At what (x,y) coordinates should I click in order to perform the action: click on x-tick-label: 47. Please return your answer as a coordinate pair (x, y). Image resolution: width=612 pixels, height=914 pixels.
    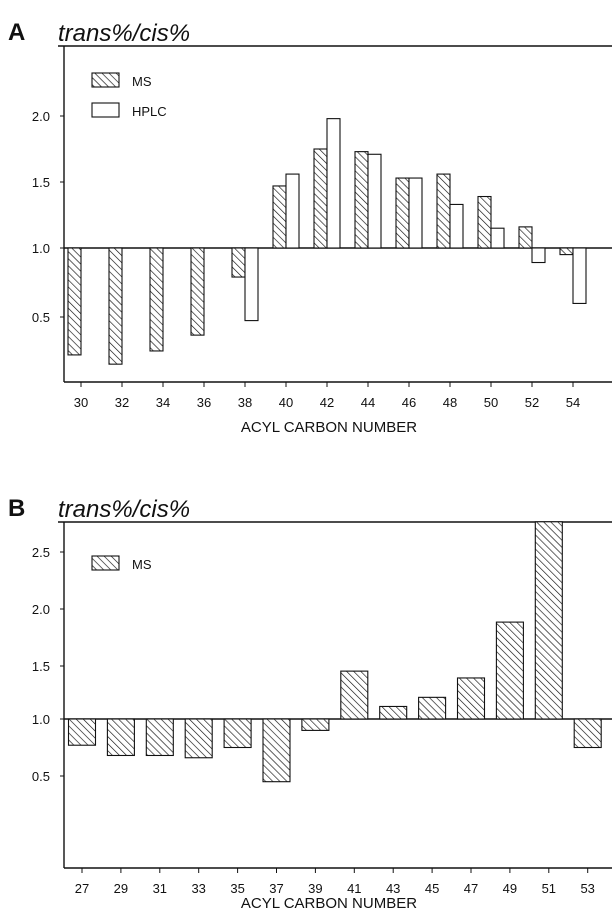
    Looking at the image, I should click on (471, 888).